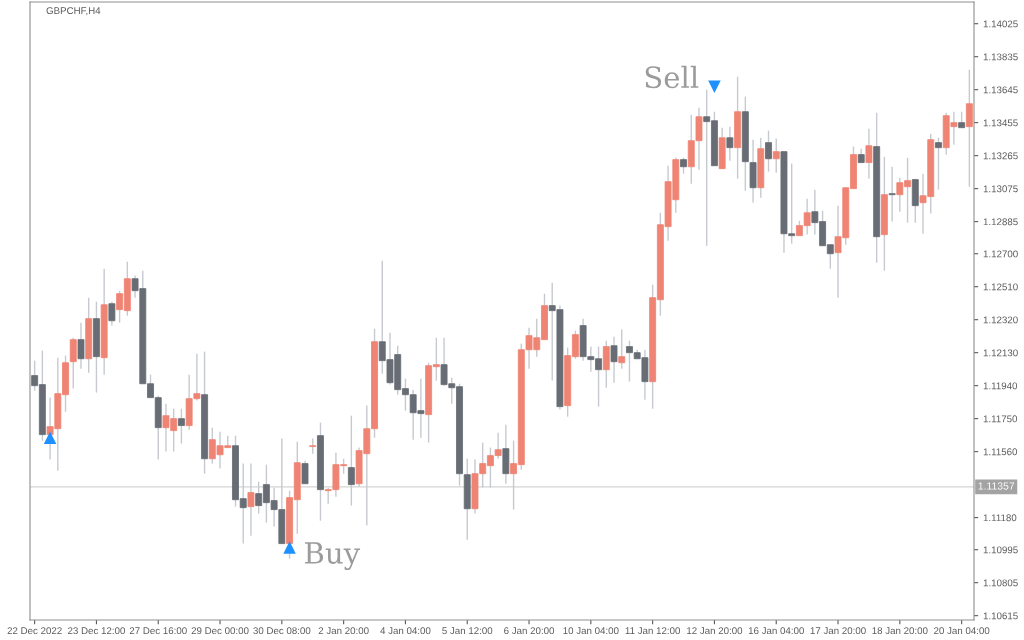 The height and width of the screenshot is (640, 1024). Describe the element at coordinates (1000, 123) in the screenshot. I see `y-tick-label: 1.13455` at that location.